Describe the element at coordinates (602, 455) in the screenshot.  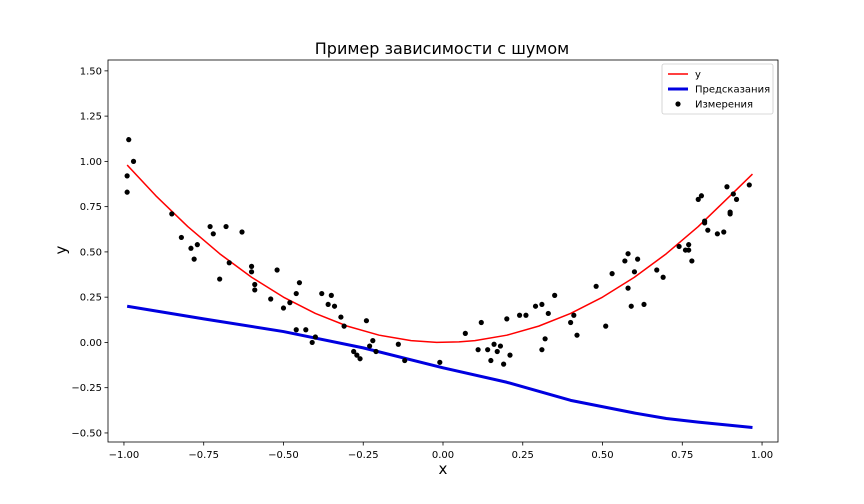
I see `x-tick-label: 0.50` at that location.